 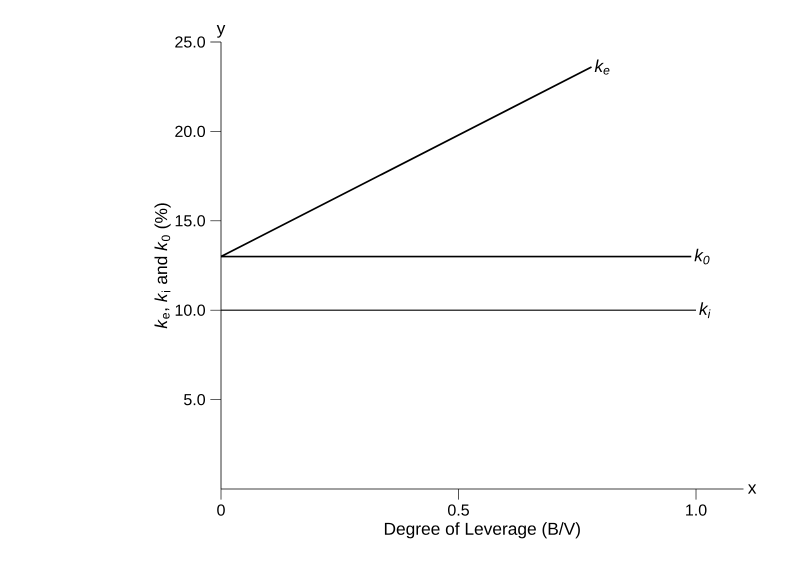 I want to click on text: k$_{e}$, k$_{i}$ and k$_{0}$ (%), so click(x=162, y=265).